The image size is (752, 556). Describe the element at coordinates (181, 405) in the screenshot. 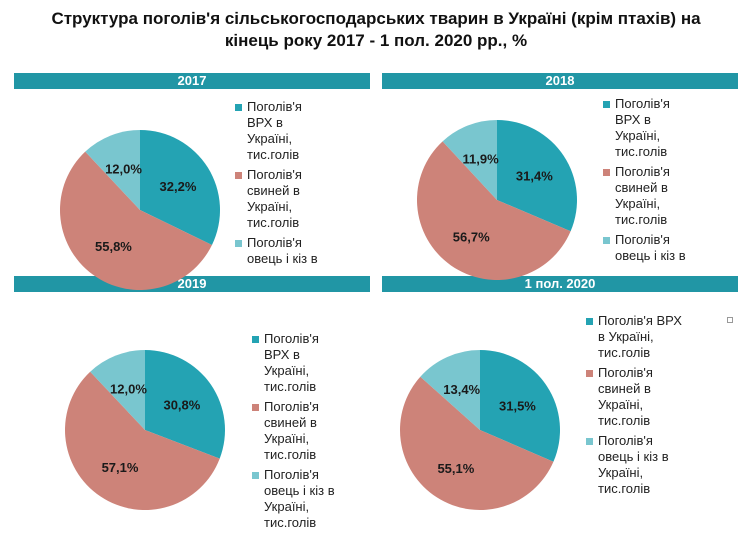

I see `data-label-cattle: 30,8%` at that location.